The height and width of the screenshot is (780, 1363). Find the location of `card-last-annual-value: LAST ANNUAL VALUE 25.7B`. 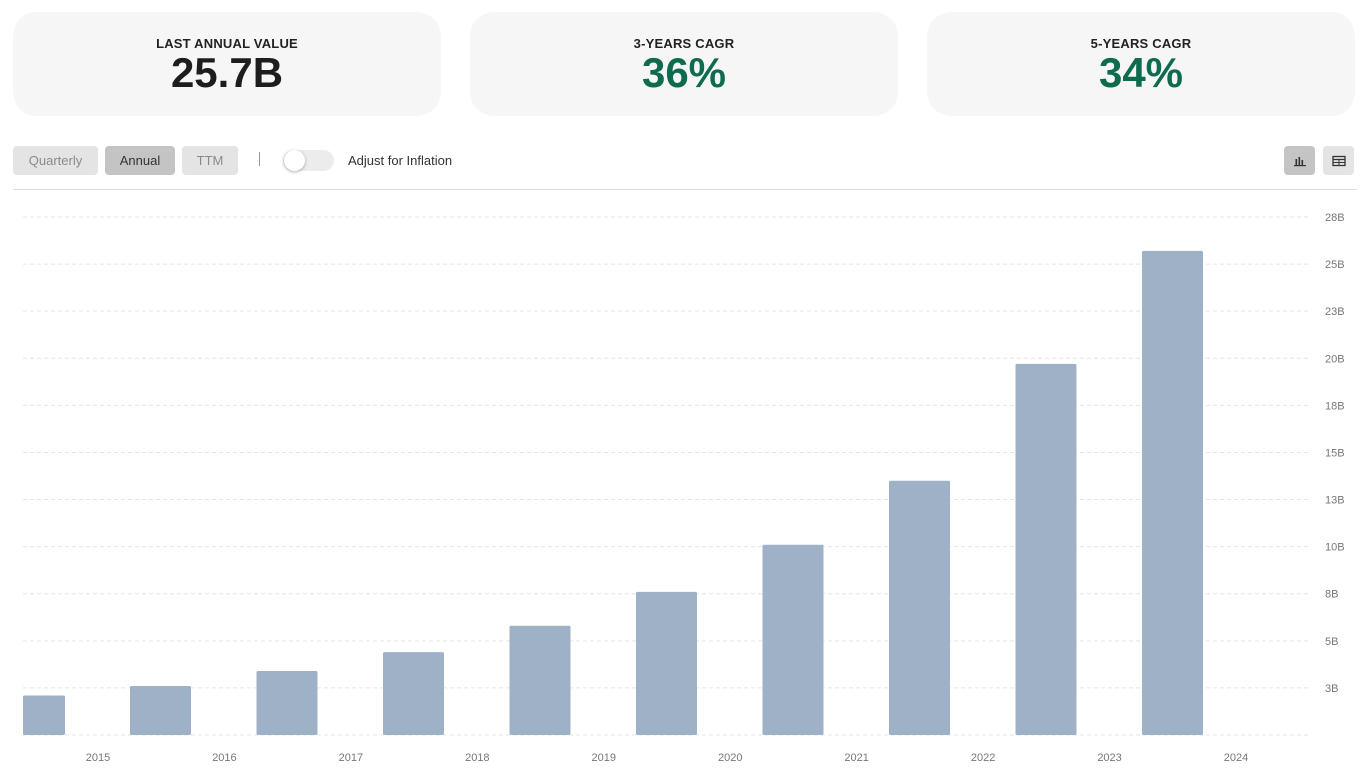

card-last-annual-value: LAST ANNUAL VALUE 25.7B is located at coordinates (227, 64).